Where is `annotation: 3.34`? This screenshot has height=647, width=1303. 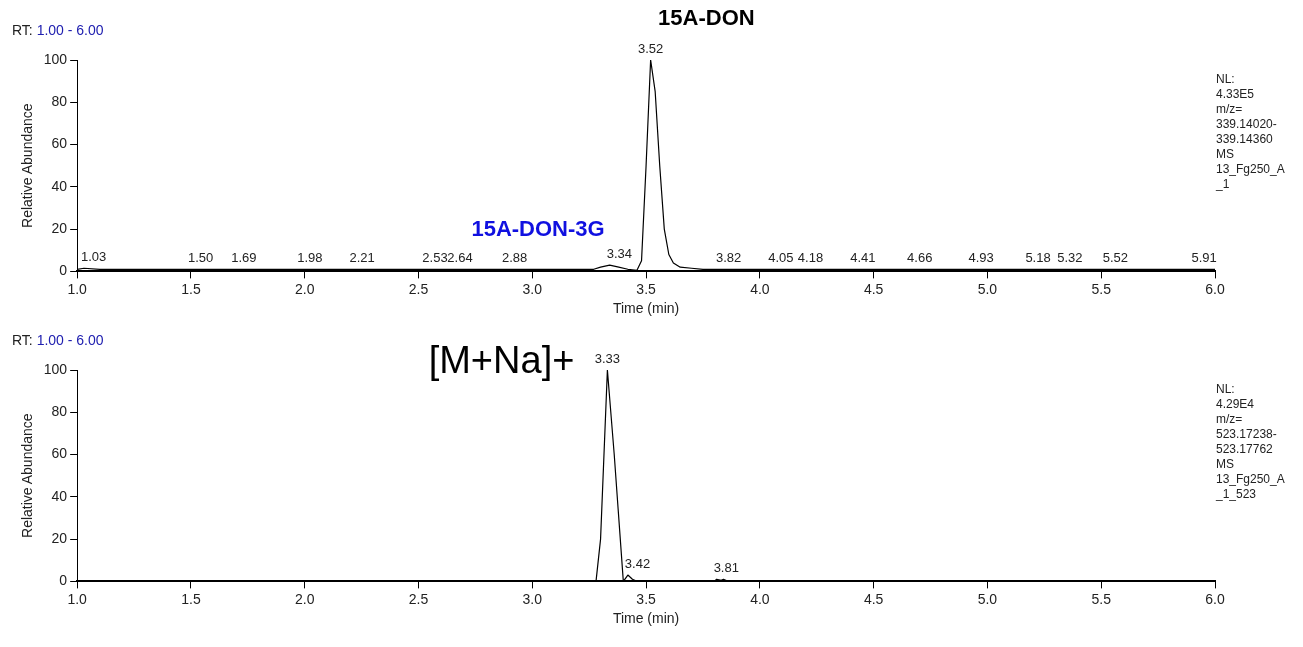
annotation: 3.34 is located at coordinates (619, 254).